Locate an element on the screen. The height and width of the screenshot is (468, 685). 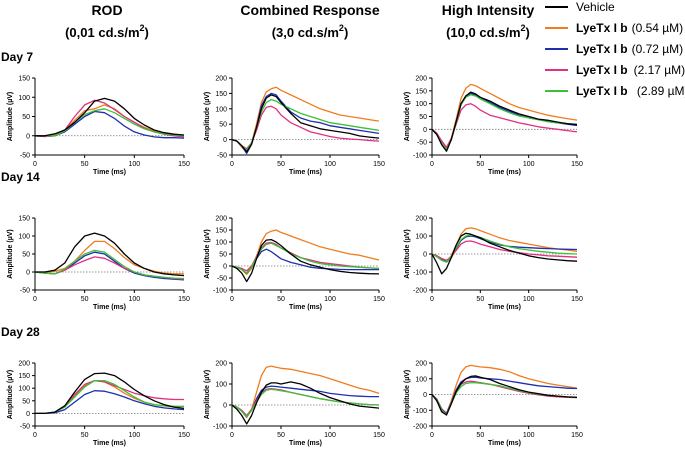
legend-label: LyeTx I b (0.72 µM) is located at coordinates (629, 49).